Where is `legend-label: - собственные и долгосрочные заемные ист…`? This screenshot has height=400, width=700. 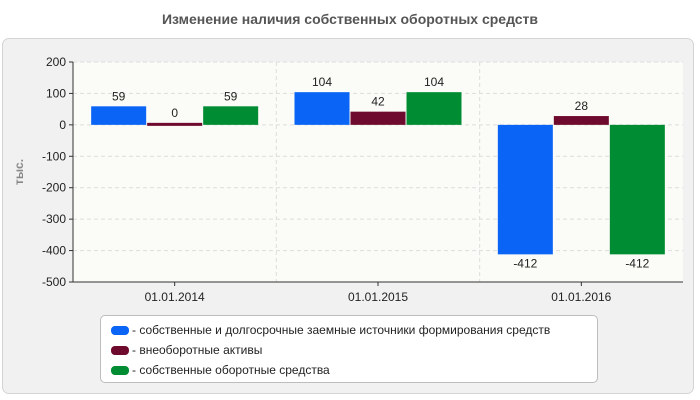 legend-label: - собственные и долгосрочные заемные ист… is located at coordinates (341, 330).